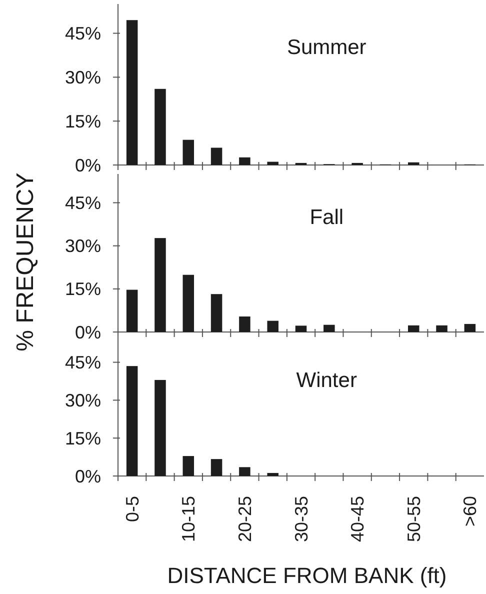  Describe the element at coordinates (244, 519) in the screenshot. I see `x-tick-label: 20-25` at that location.